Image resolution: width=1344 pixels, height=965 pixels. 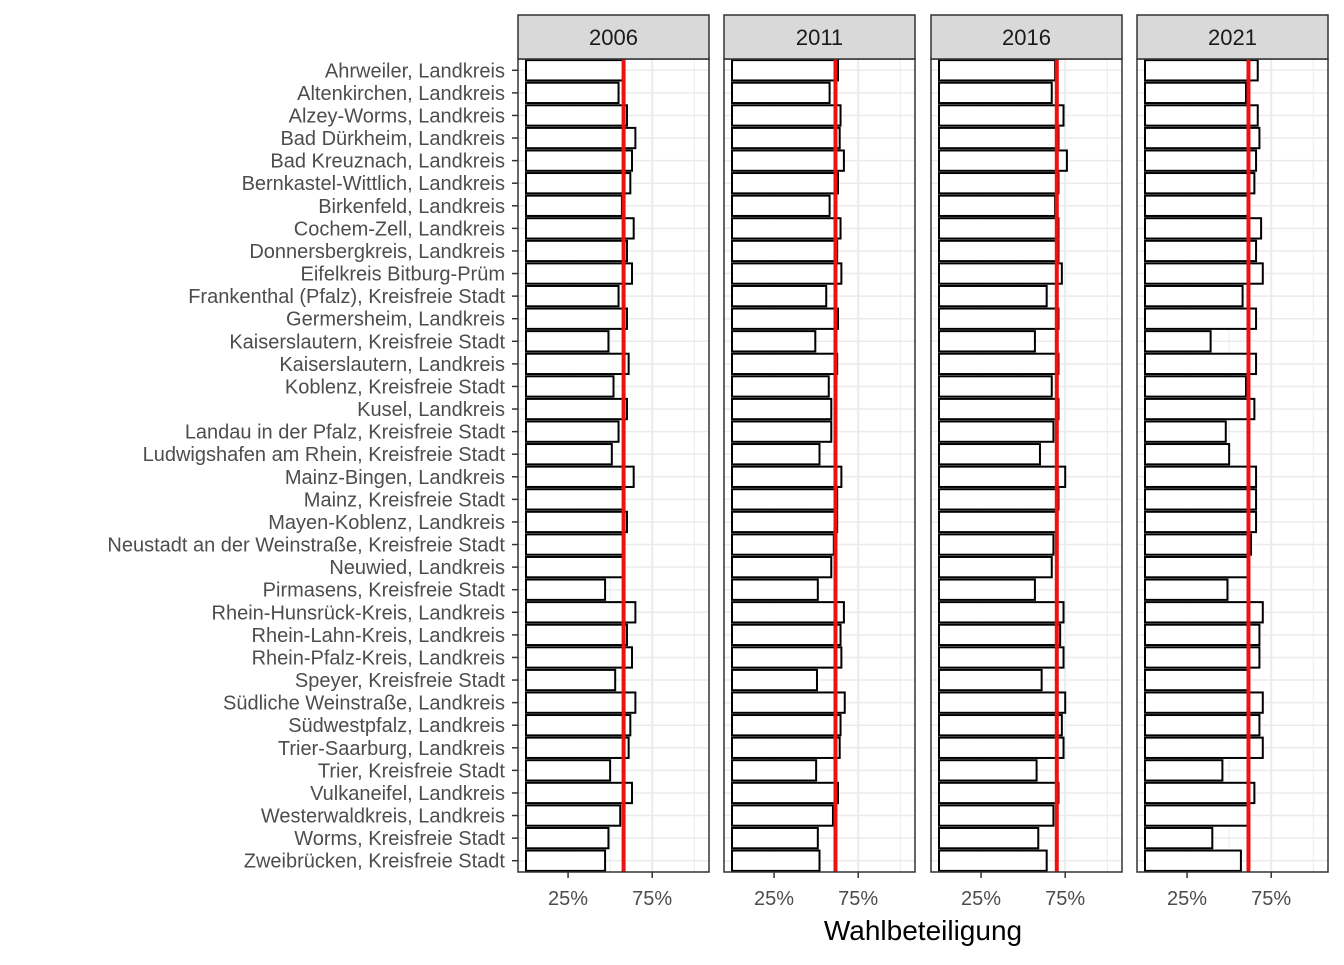 I want to click on category-label: Bernkastel-Wittlich, Landkreis, so click(x=373, y=184).